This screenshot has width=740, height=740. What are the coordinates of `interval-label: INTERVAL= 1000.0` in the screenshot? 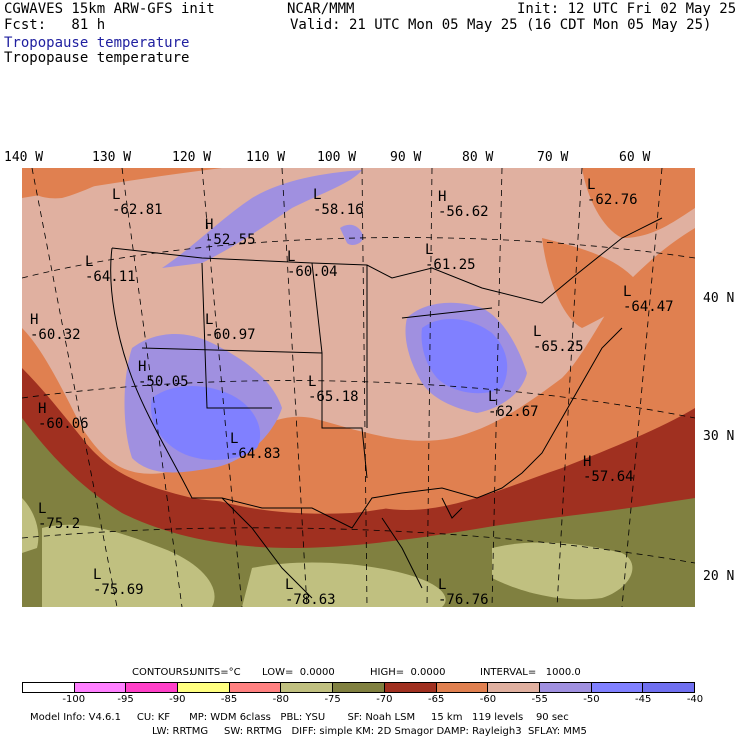 It's located at (530, 672).